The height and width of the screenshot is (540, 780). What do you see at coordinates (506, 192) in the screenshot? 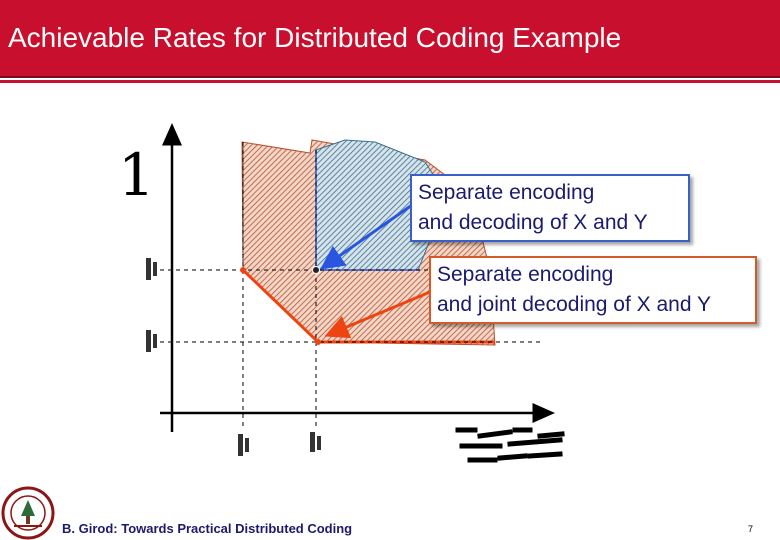
I see `separate-decoding-callout-line1: Separate encoding` at bounding box center [506, 192].